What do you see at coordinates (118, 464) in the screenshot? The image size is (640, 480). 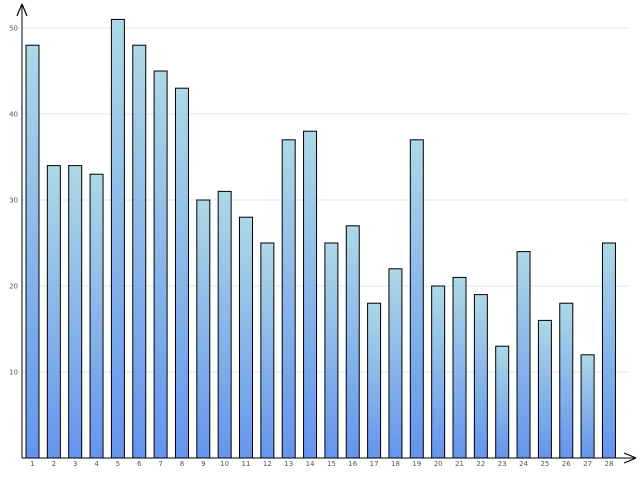 I see `x-tick-label: 5` at bounding box center [118, 464].